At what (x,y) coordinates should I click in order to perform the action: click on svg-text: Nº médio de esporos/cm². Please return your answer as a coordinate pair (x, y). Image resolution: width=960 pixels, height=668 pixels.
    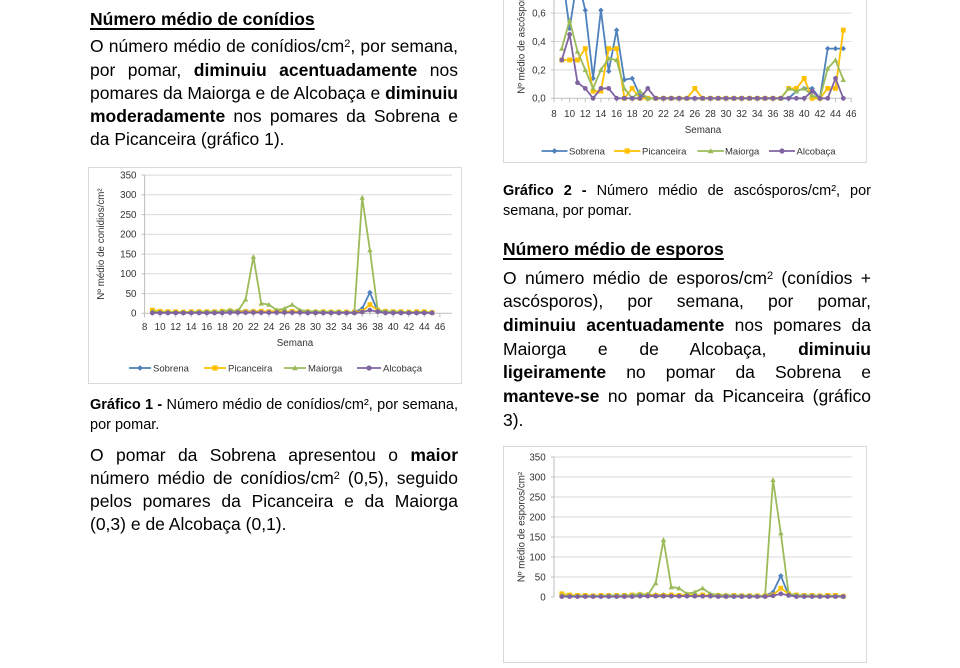
    Looking at the image, I should click on (521, 526).